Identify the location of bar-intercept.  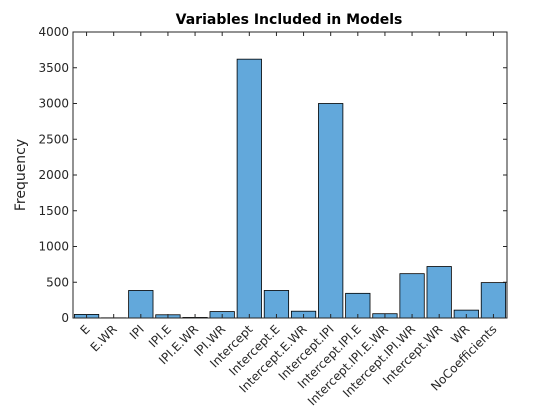
(249, 188).